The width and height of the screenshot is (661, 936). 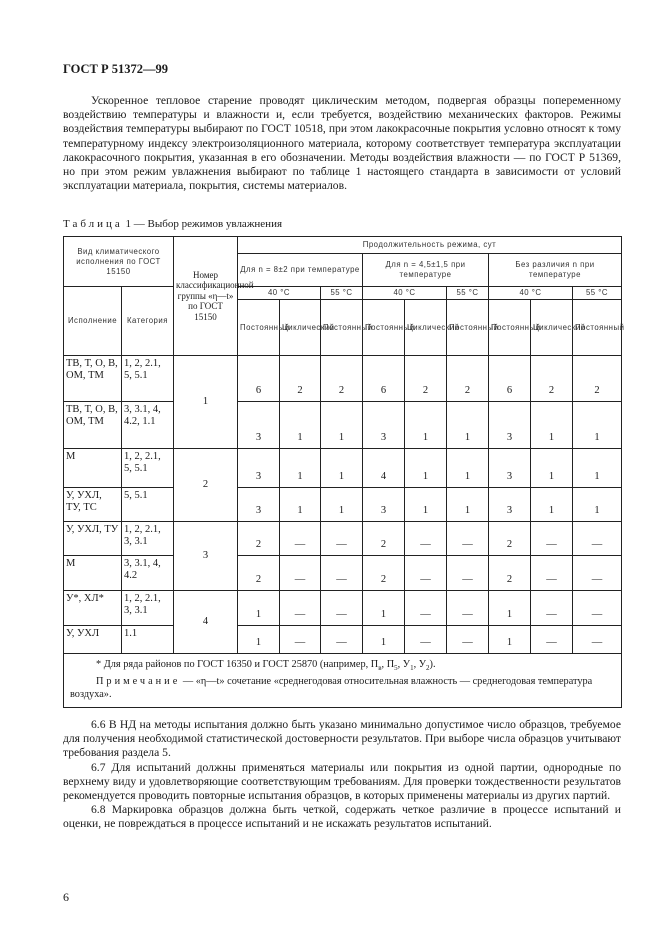 I want to click on table-row: У, УХЛ, ТУ, ТС 5, 5.1 3 1 1 3 1 1 3 1 1, so click(x=342, y=504).